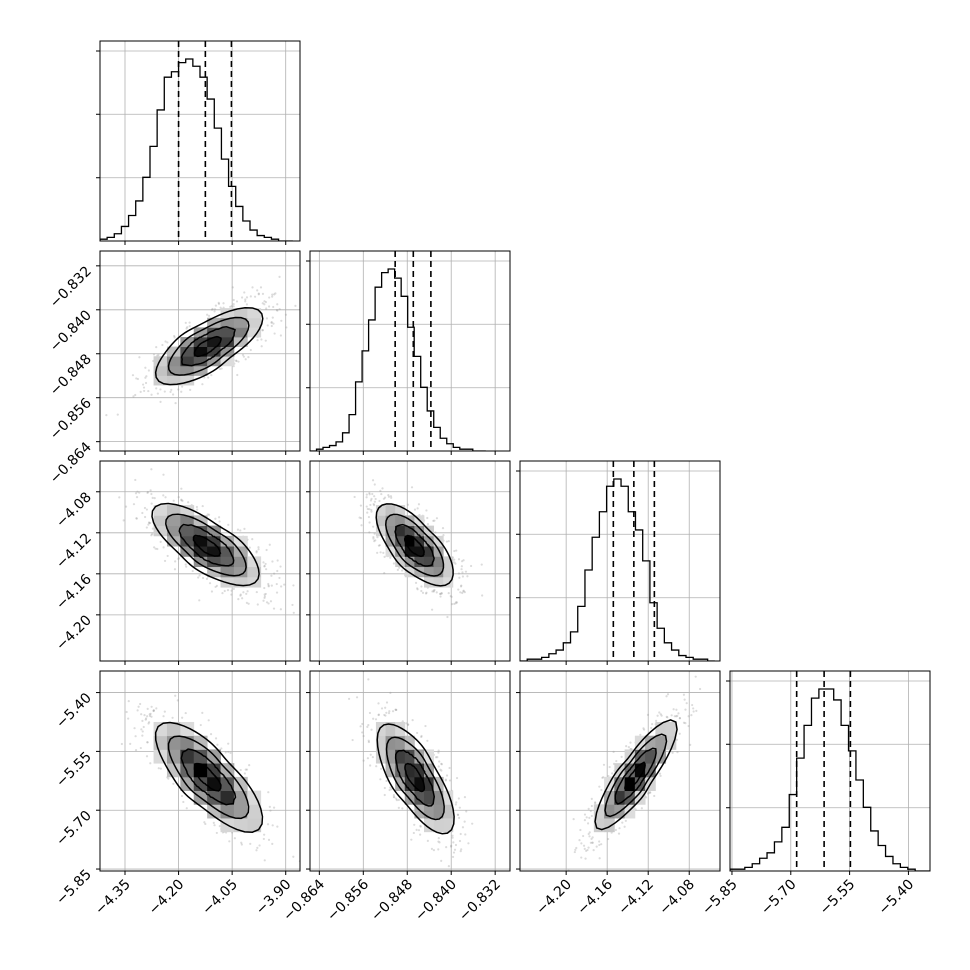 This screenshot has height=970, width=970. I want to click on x-tick-label: −5.55, so click(838, 898).